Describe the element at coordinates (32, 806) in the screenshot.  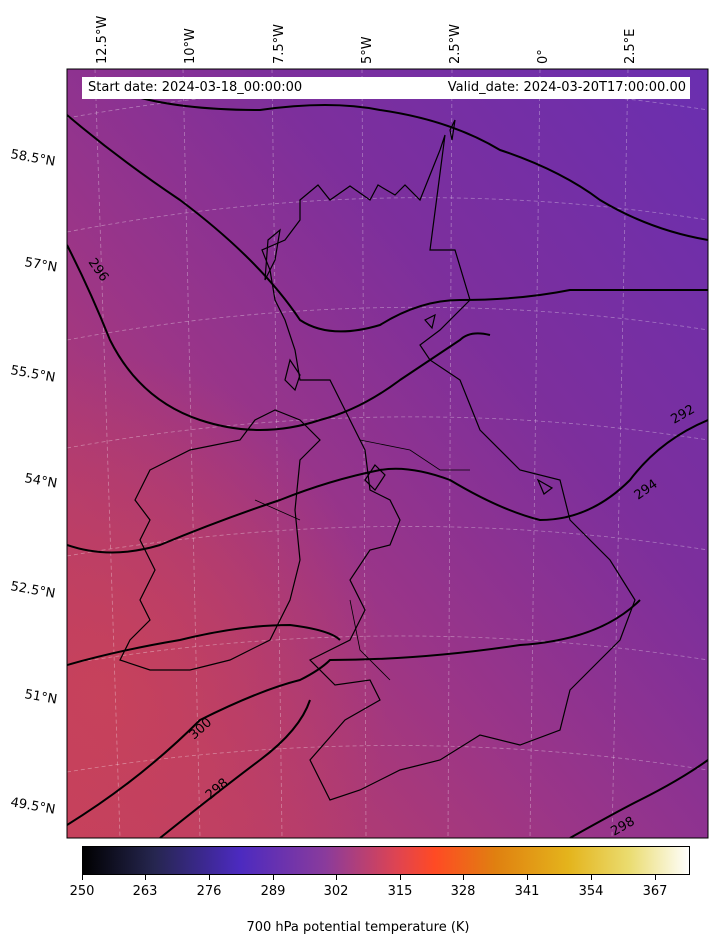
I see `lat-tick-label: 49.5°N` at that location.